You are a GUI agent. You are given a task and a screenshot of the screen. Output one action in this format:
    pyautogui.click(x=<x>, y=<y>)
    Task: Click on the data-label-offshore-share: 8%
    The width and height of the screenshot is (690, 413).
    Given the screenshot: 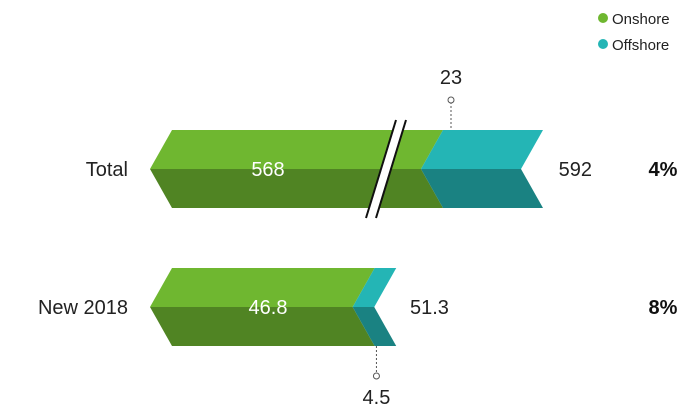 What is the action you would take?
    pyautogui.click(x=663, y=308)
    